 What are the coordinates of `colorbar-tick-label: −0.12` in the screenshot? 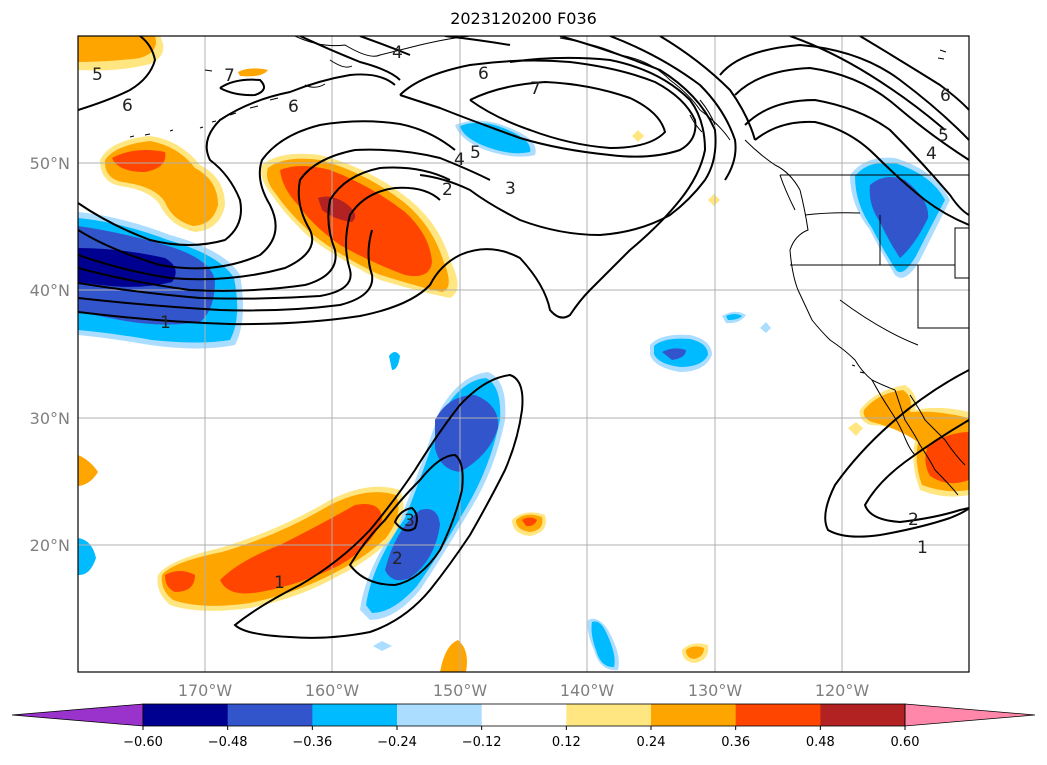 It's located at (482, 742).